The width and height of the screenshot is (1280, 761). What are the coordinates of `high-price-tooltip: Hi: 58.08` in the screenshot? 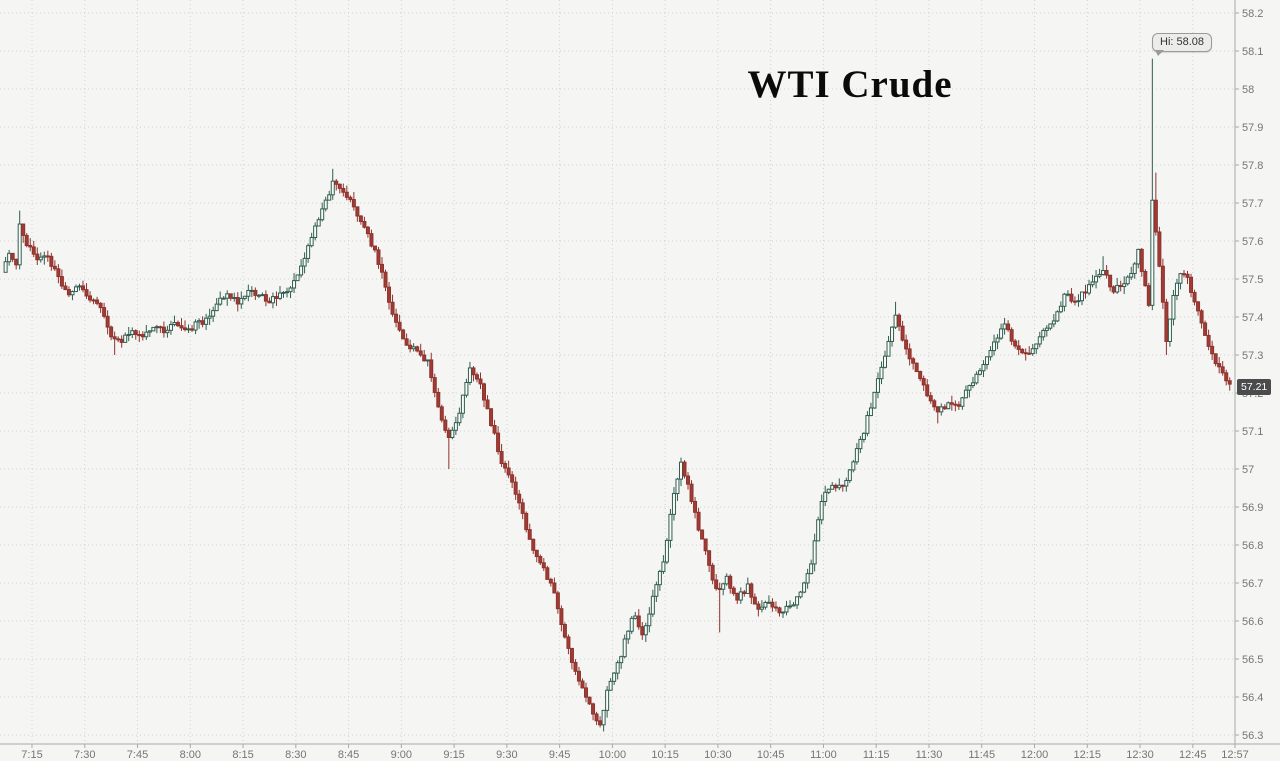 It's located at (1182, 44).